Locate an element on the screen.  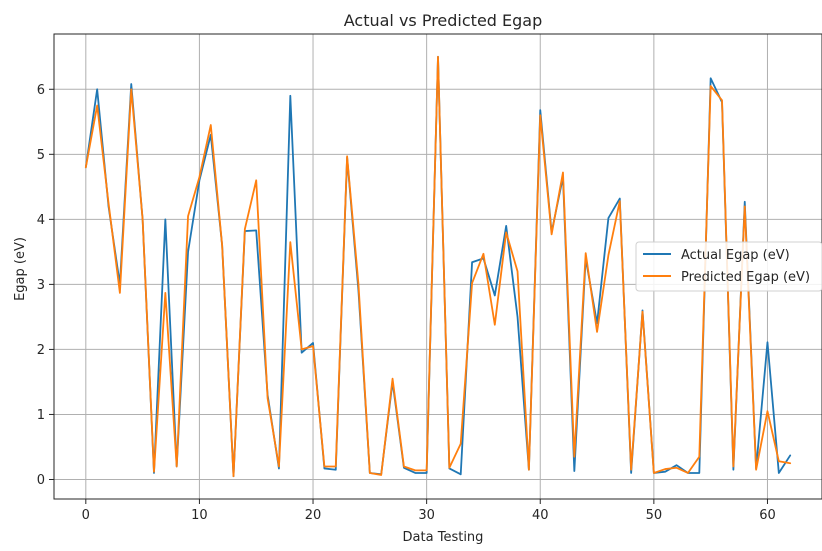
x-tick-label: 20 is located at coordinates (313, 515).